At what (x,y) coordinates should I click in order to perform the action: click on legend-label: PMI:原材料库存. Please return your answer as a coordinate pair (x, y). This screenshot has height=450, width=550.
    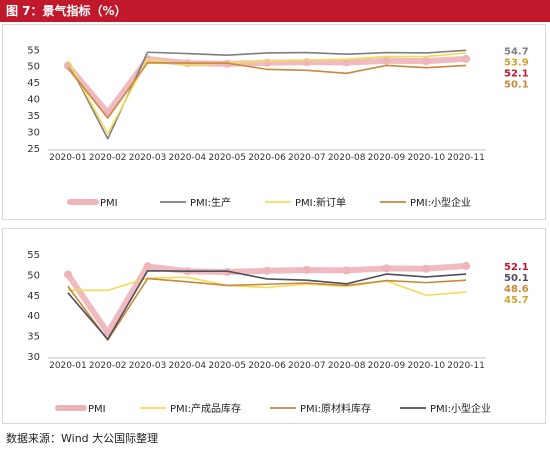
    Looking at the image, I should click on (335, 408).